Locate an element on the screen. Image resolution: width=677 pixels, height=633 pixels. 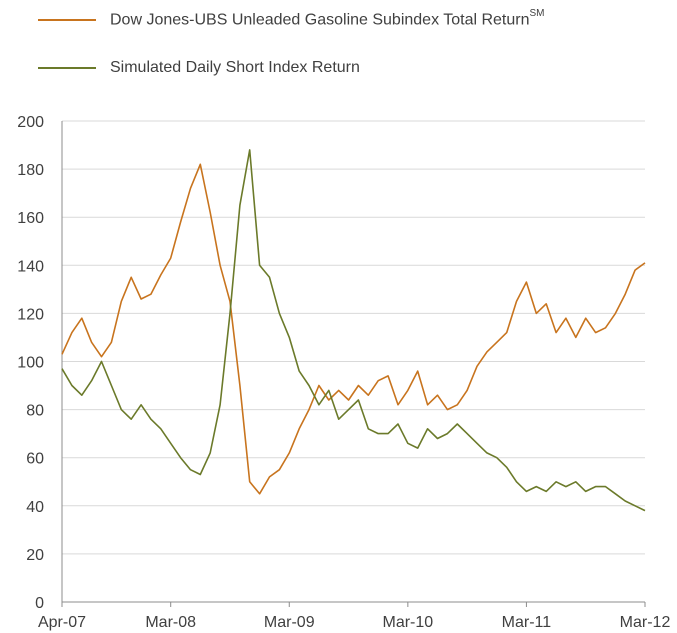
legend-item-short: Simulated Daily Short Index Return is located at coordinates (199, 68).